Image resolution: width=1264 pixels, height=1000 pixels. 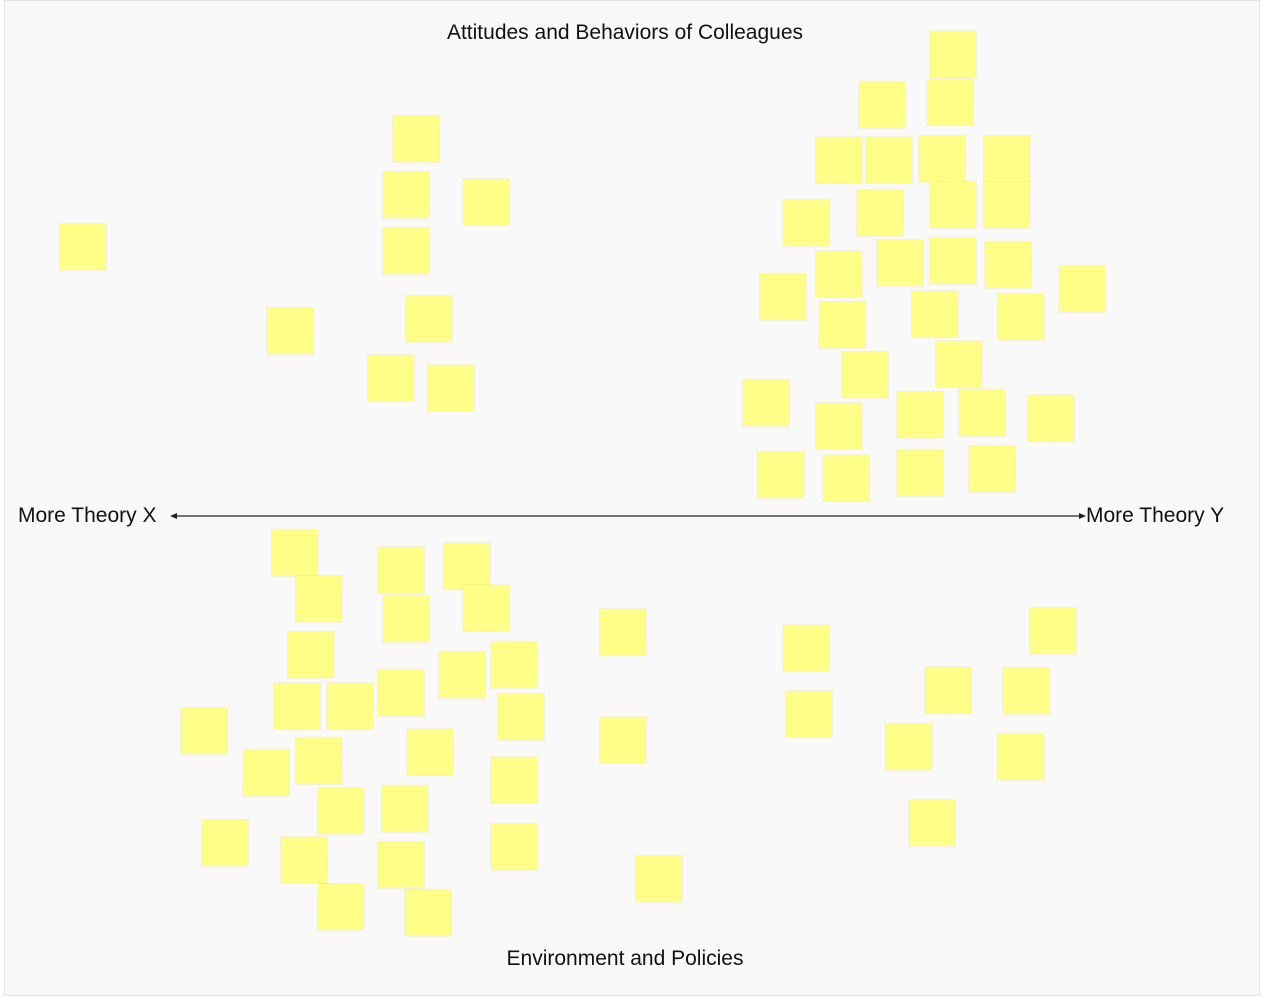 What do you see at coordinates (625, 958) in the screenshot?
I see `vertical-axis-bottom-label: Environment and Policies` at bounding box center [625, 958].